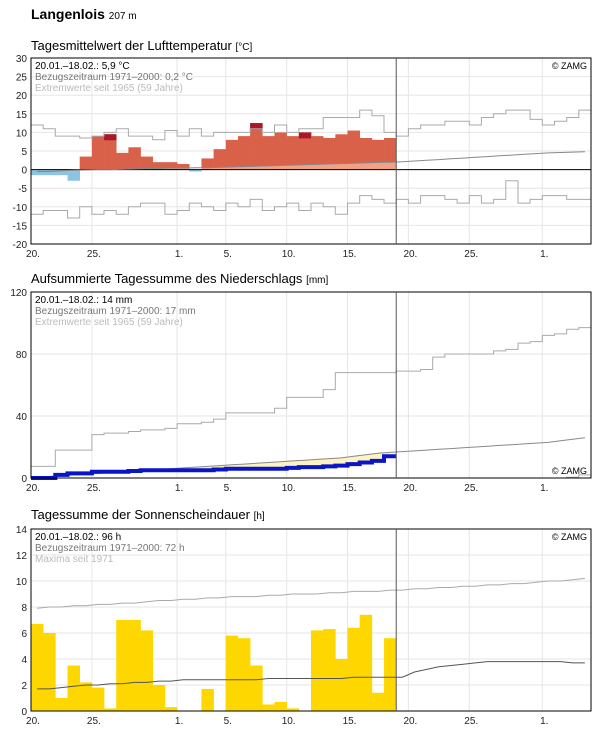 This screenshot has height=729, width=596. Describe the element at coordinates (122, 16) in the screenshot. I see `station-altitude: 207 m` at that location.